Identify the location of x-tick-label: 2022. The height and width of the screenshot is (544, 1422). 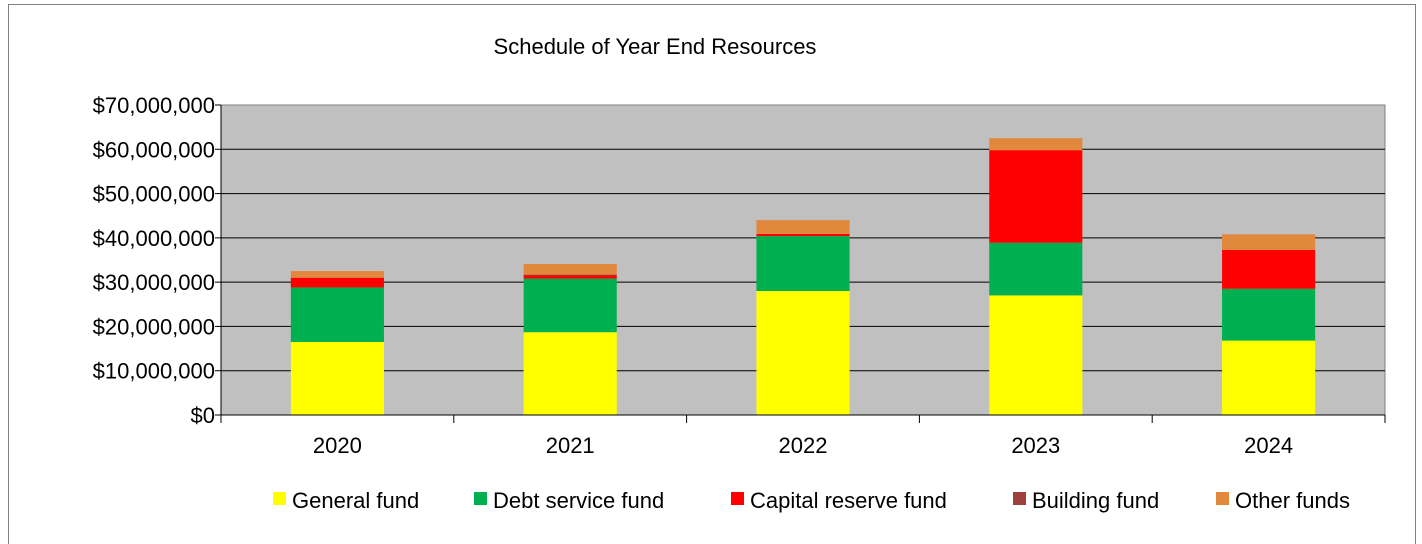
(803, 445).